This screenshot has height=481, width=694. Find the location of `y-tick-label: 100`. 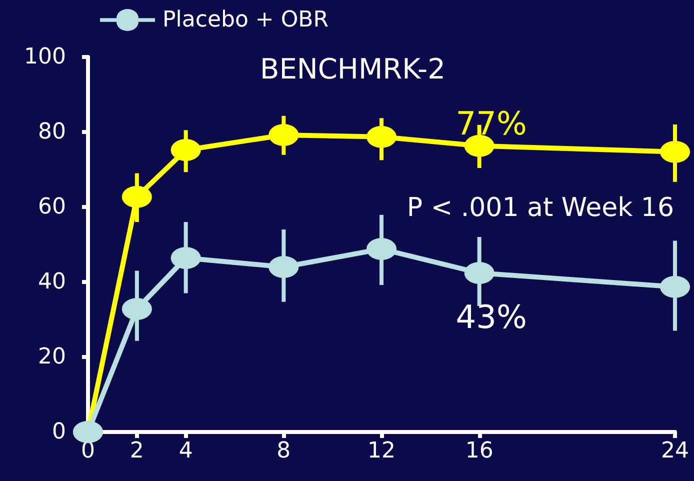

y-tick-label: 100 is located at coordinates (45, 57).